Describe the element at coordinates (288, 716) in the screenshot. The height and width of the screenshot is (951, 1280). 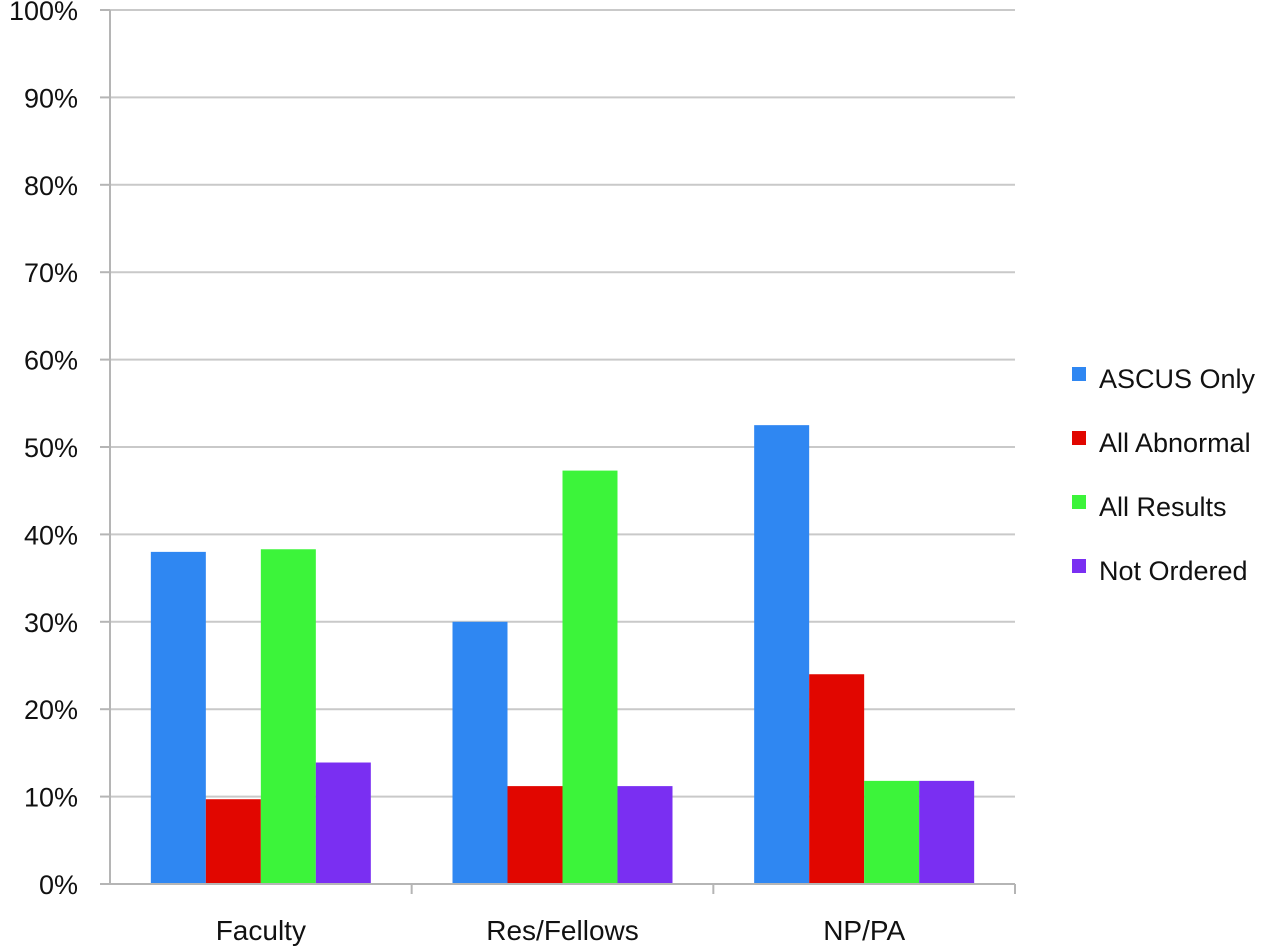
I see `bar-all-results-faculty` at that location.